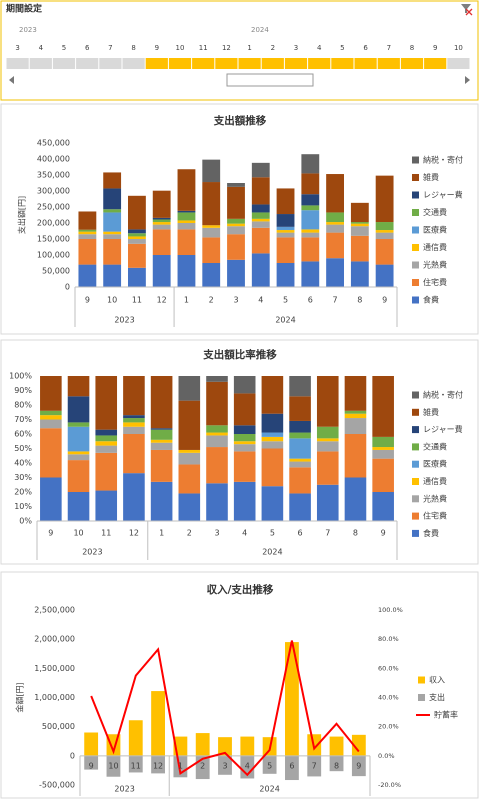 This screenshot has width=480, height=803. What do you see at coordinates (186, 300) in the screenshot?
I see `x-tick-label: 1` at bounding box center [186, 300].